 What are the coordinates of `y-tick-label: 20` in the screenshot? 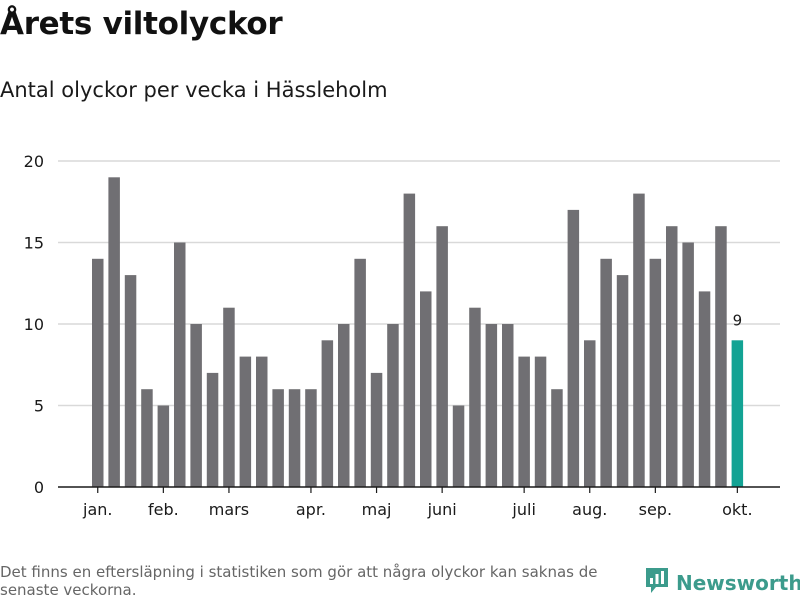 It's located at (34, 161).